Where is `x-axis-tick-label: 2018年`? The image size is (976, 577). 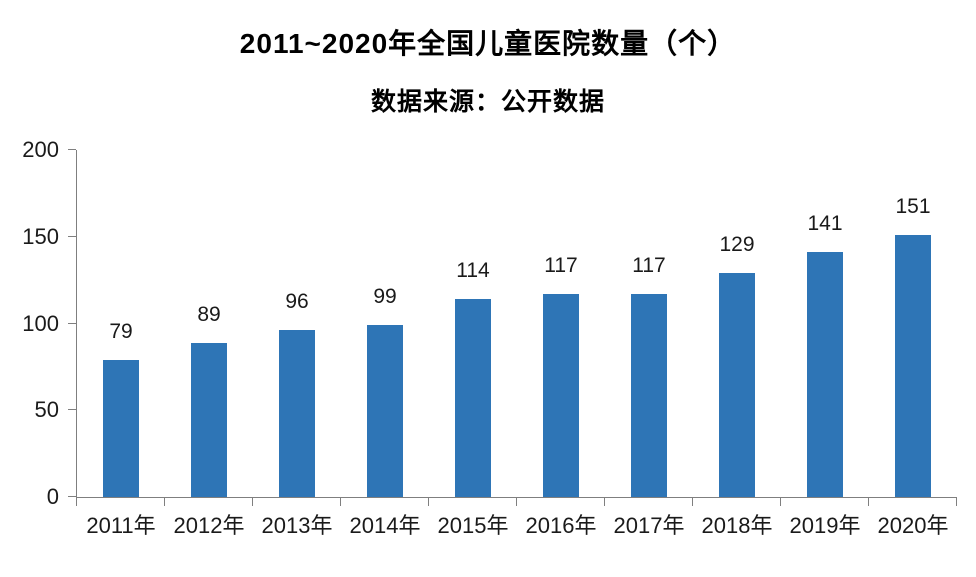 x-axis-tick-label: 2018年 is located at coordinates (737, 525).